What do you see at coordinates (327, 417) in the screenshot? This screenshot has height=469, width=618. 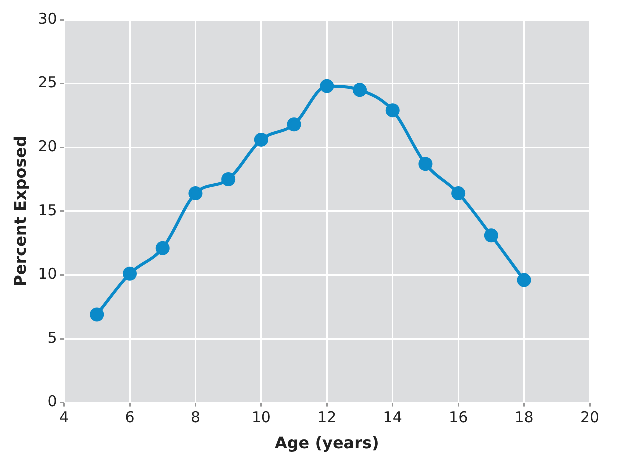 I see `x-tick-label: 12` at bounding box center [327, 417].